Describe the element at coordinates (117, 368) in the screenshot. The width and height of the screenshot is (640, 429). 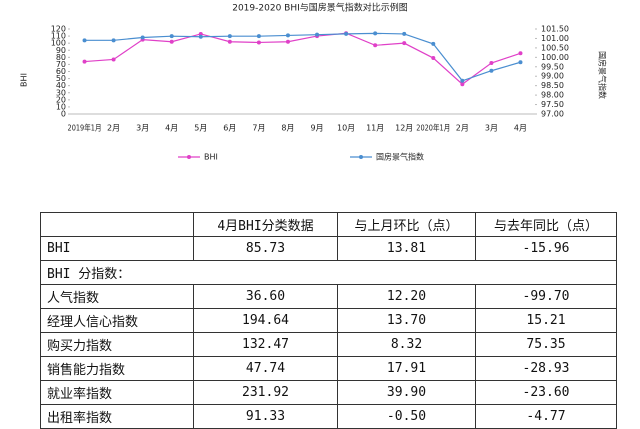
I see `table-cell: 销售能力指数` at that location.